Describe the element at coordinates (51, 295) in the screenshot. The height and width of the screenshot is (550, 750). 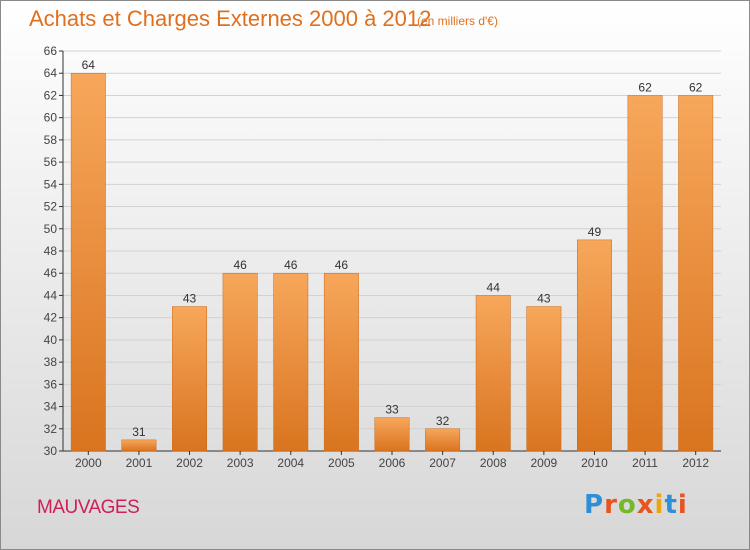
I see `y-tick-label: 44` at that location.